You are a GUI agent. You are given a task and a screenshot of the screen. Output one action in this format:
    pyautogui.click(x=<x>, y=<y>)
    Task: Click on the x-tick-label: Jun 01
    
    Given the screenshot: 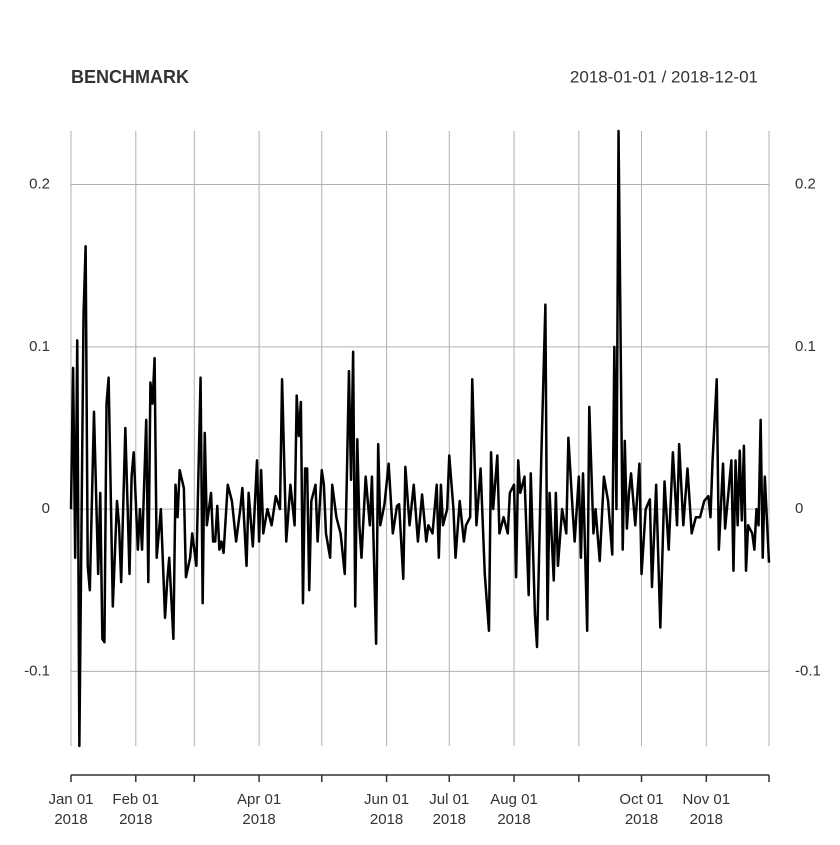 What is the action you would take?
    pyautogui.click(x=386, y=799)
    